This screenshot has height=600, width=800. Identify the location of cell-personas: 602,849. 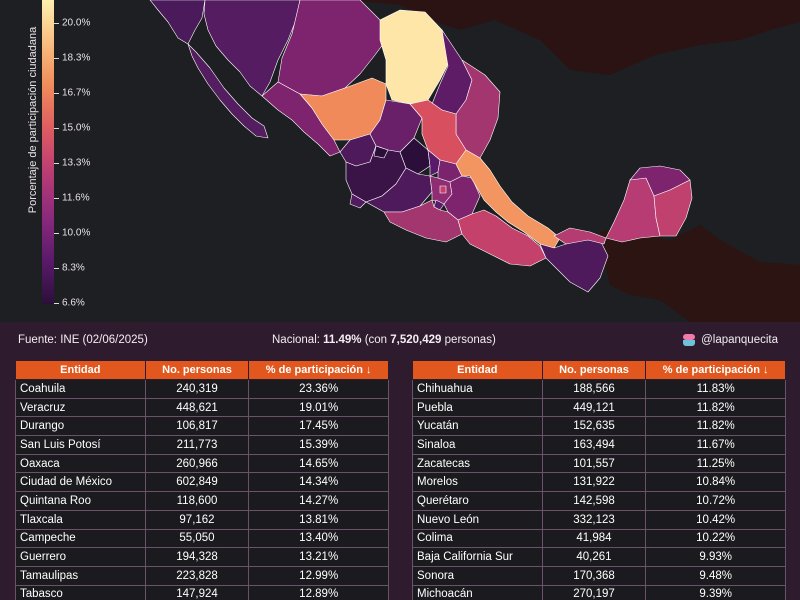
(197, 482).